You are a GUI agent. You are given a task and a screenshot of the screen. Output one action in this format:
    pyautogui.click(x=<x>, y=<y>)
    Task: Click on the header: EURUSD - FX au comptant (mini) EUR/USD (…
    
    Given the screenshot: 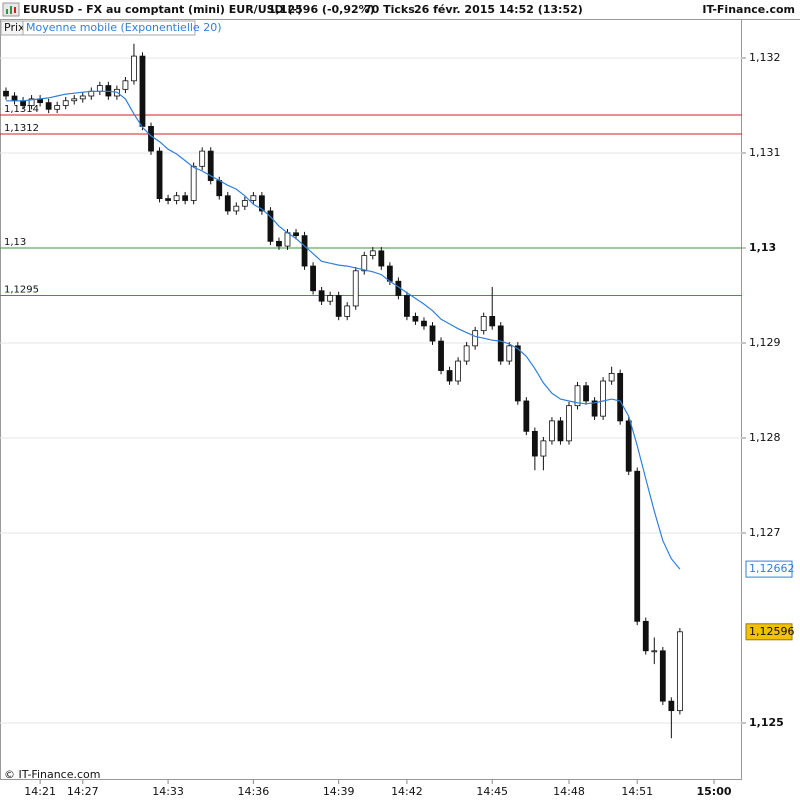 What is the action you would take?
    pyautogui.click(x=398, y=9)
    